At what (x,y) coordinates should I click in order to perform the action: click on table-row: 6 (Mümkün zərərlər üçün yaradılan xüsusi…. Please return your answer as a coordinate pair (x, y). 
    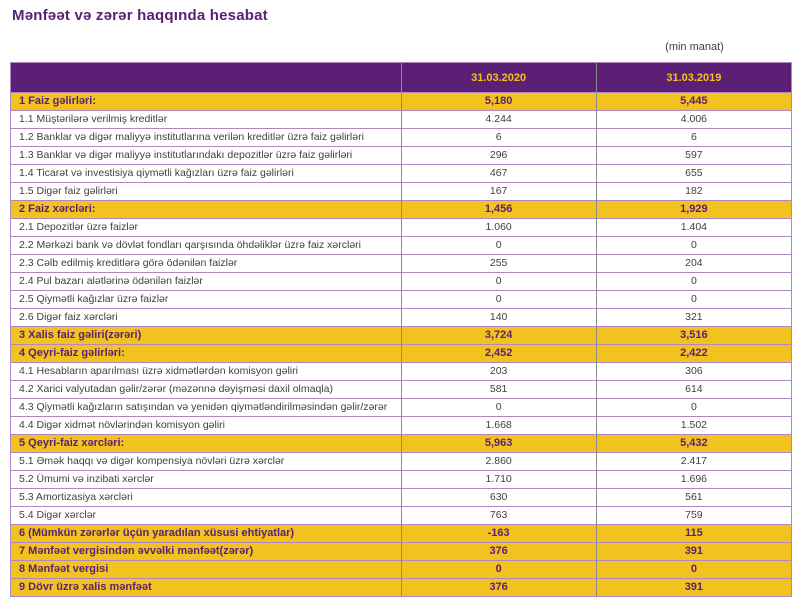
    Looking at the image, I should click on (401, 533).